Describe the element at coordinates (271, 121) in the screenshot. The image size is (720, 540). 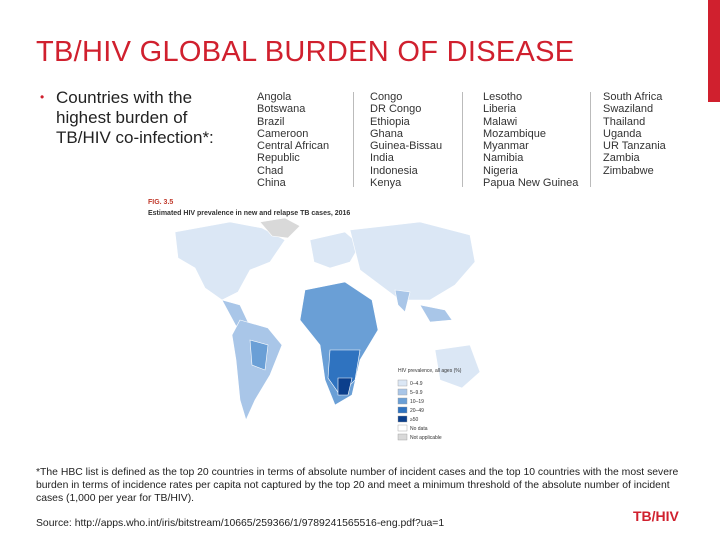
I see `country: Brazil` at that location.